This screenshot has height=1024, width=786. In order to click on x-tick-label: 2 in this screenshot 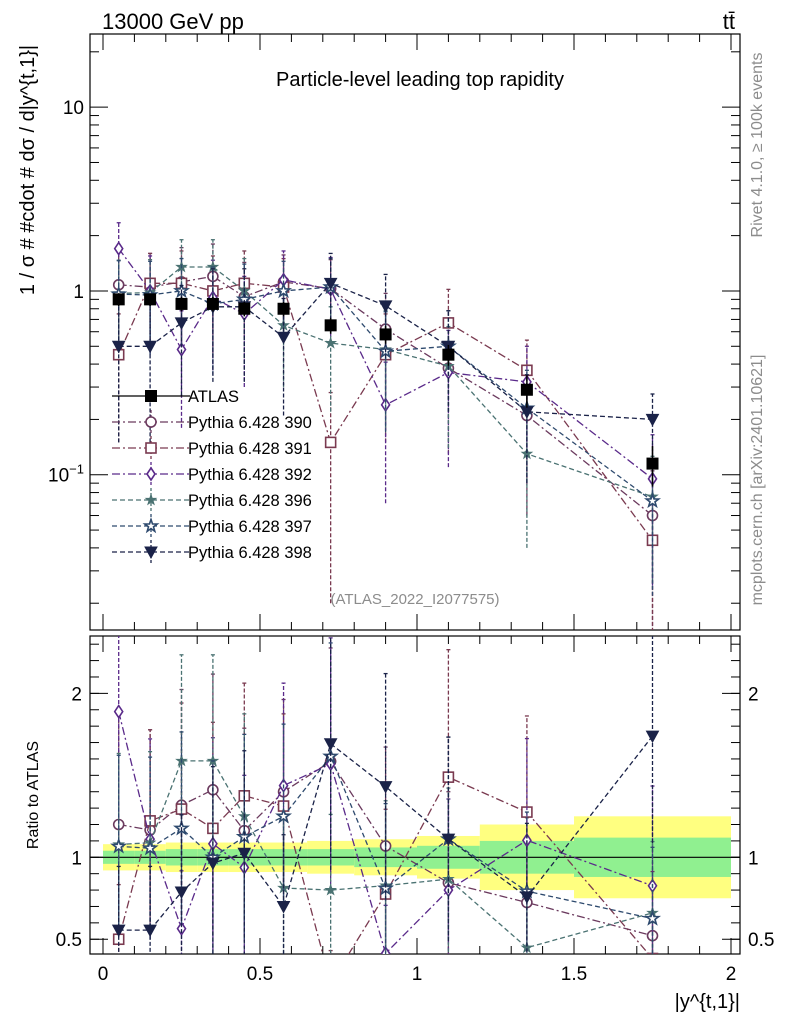, I will do `click(731, 974)`.